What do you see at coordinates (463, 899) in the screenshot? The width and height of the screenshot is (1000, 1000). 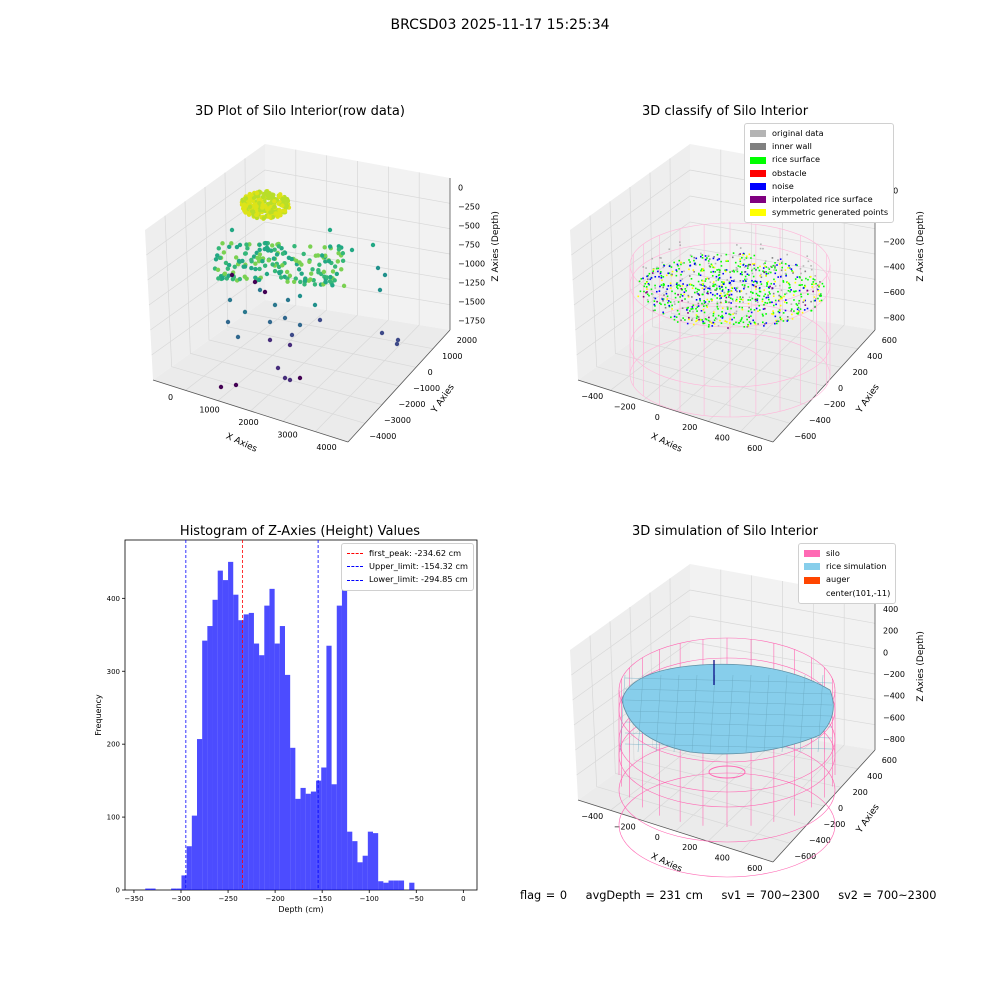 I see `x-tick-label: 0` at bounding box center [463, 899].